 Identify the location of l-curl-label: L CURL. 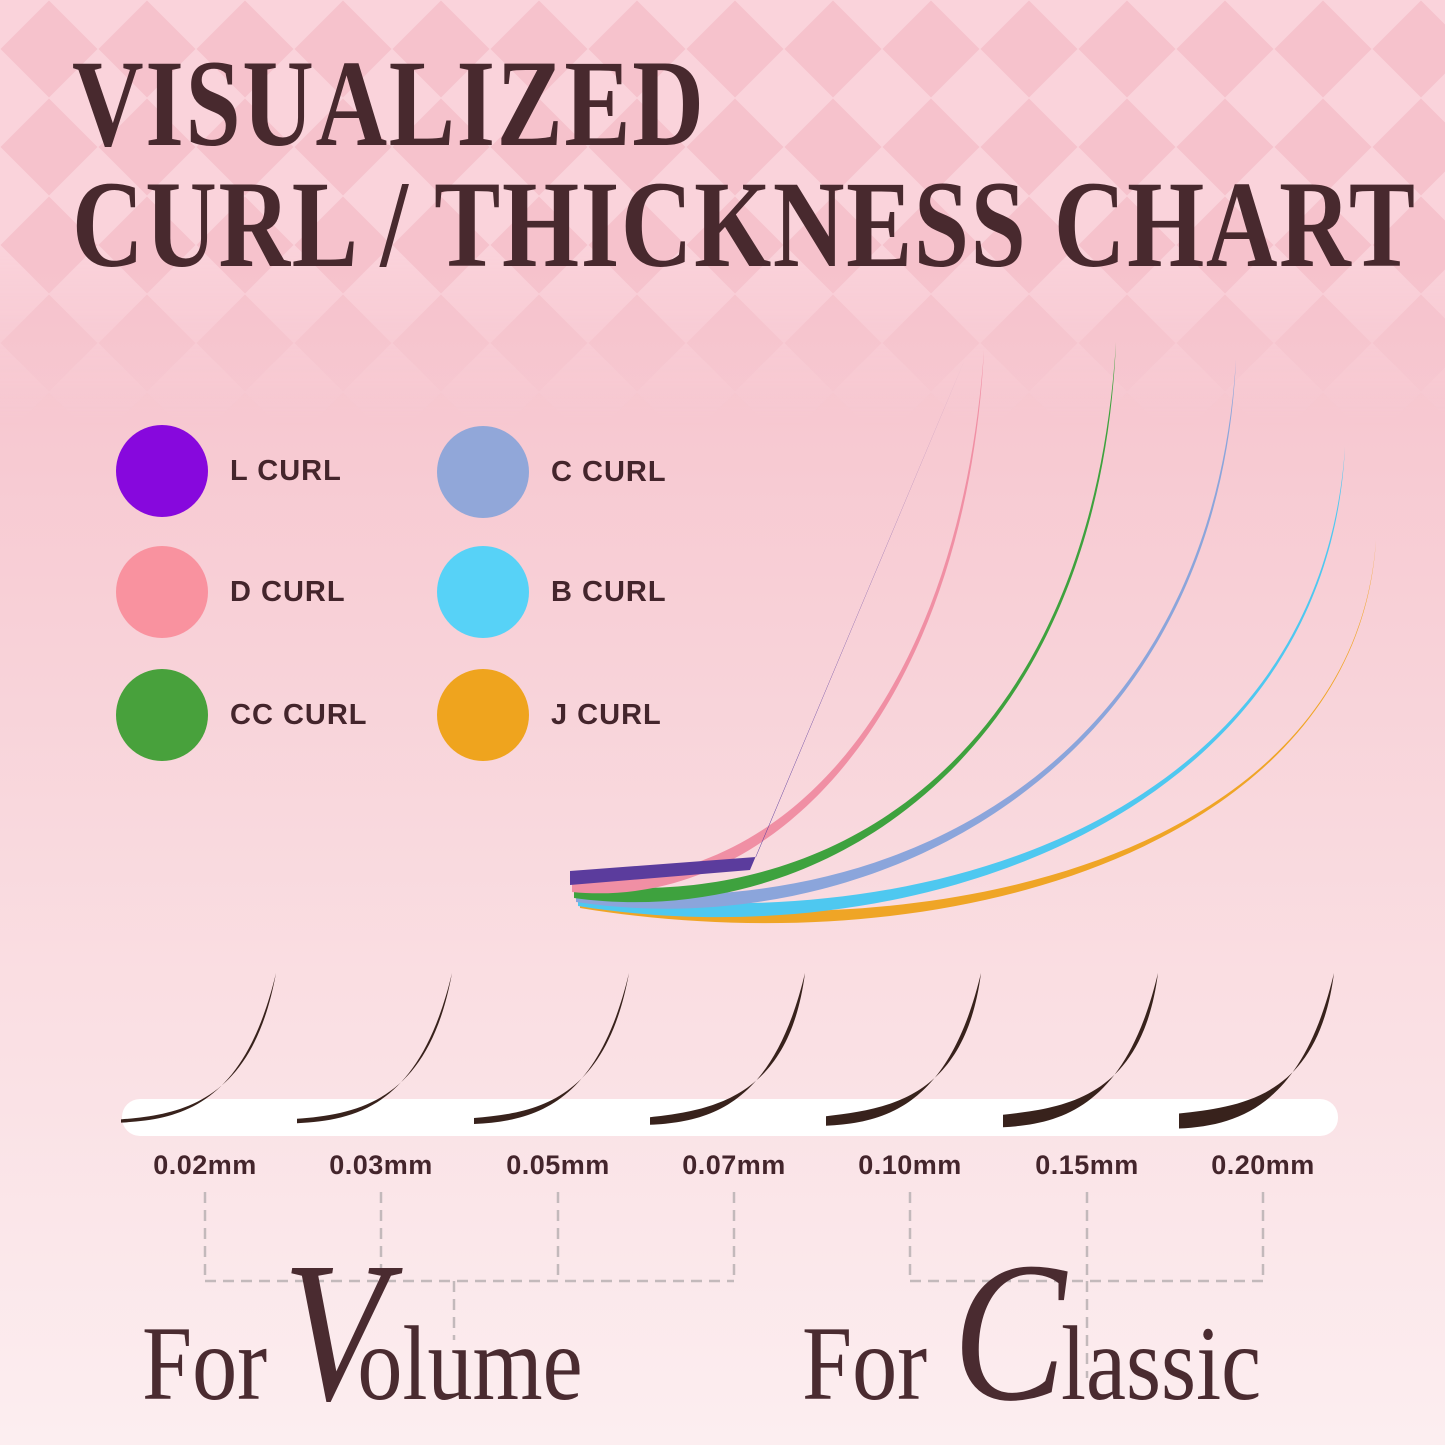
(286, 470).